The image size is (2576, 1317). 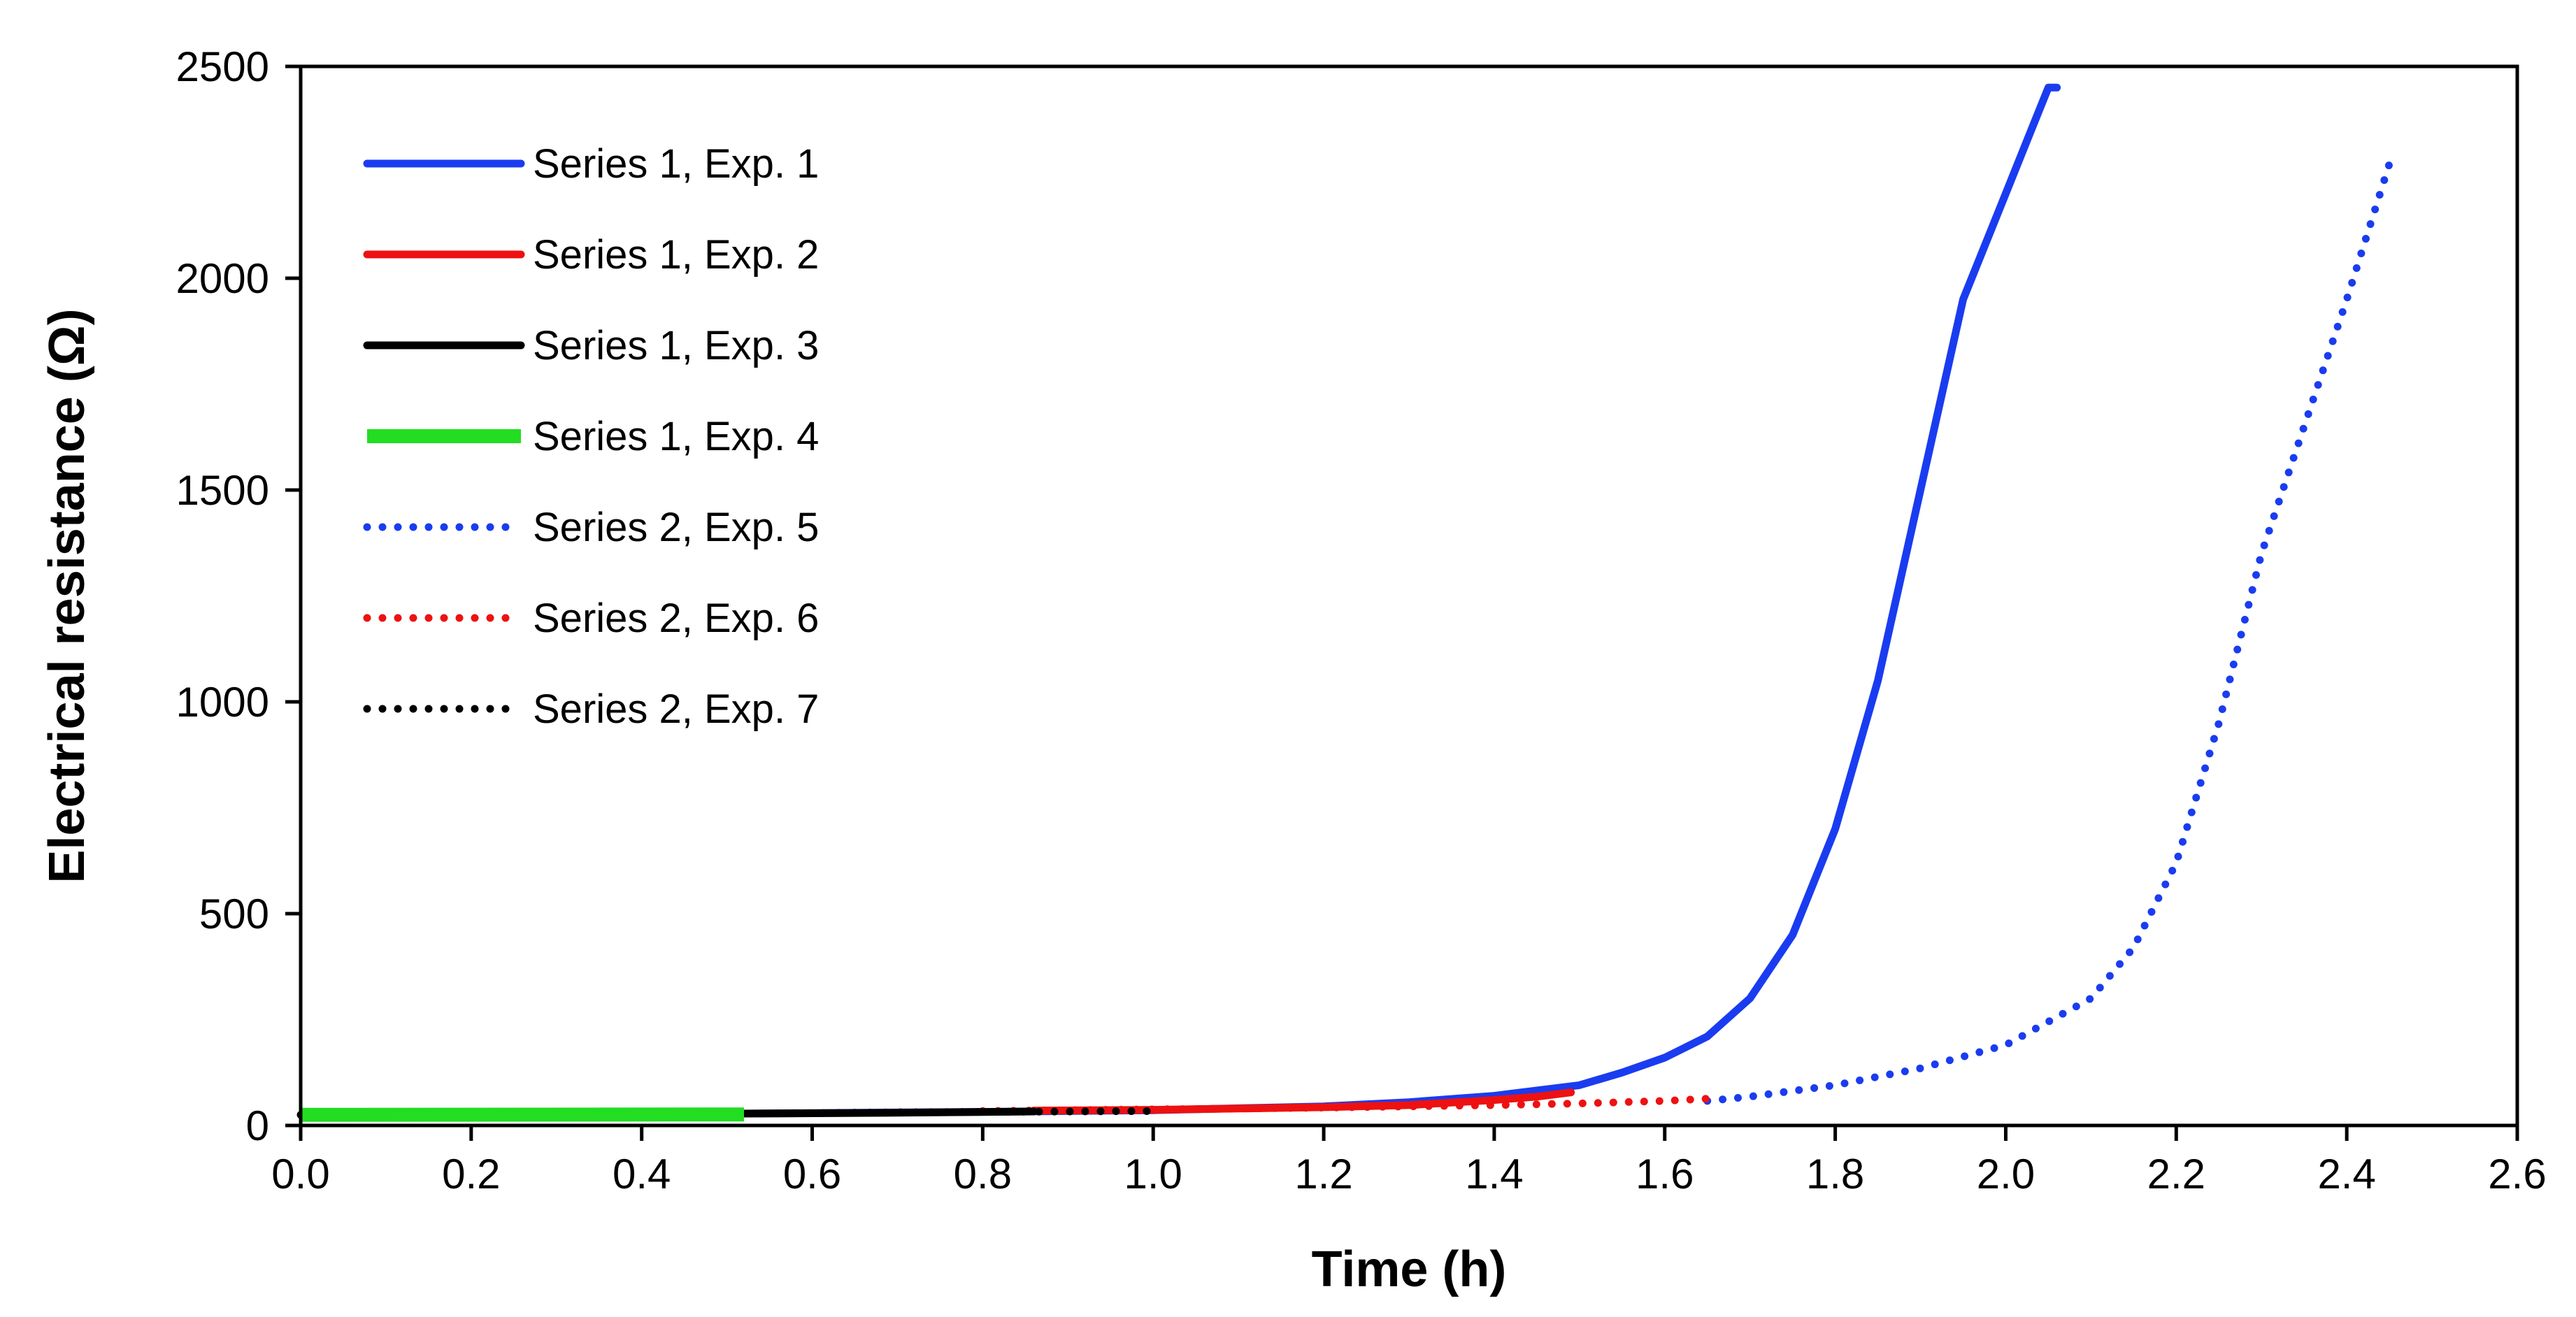 I want to click on y-tick-label: 500, so click(x=234, y=914).